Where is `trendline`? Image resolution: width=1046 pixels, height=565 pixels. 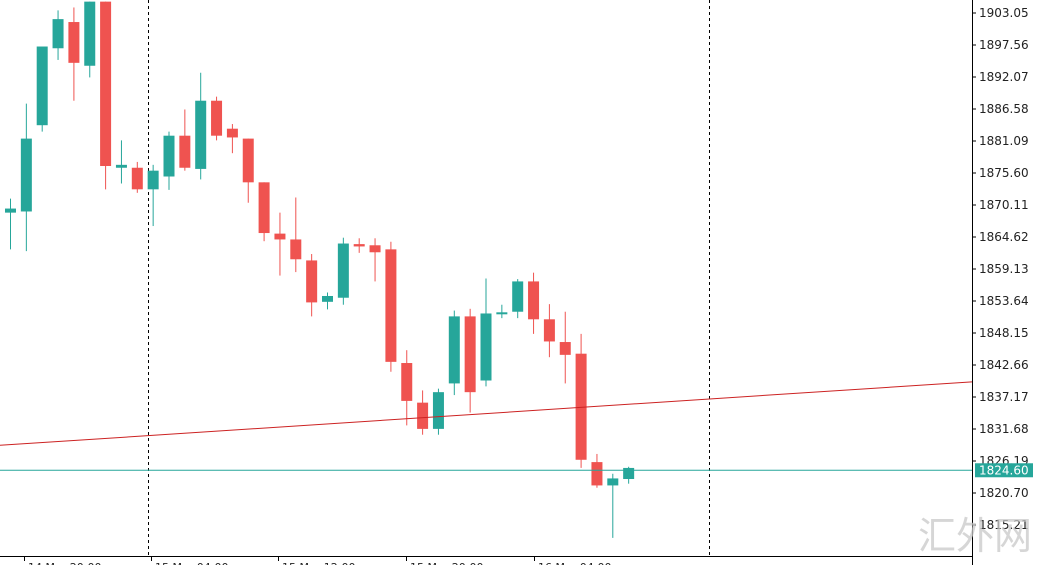 trendline is located at coordinates (486, 413).